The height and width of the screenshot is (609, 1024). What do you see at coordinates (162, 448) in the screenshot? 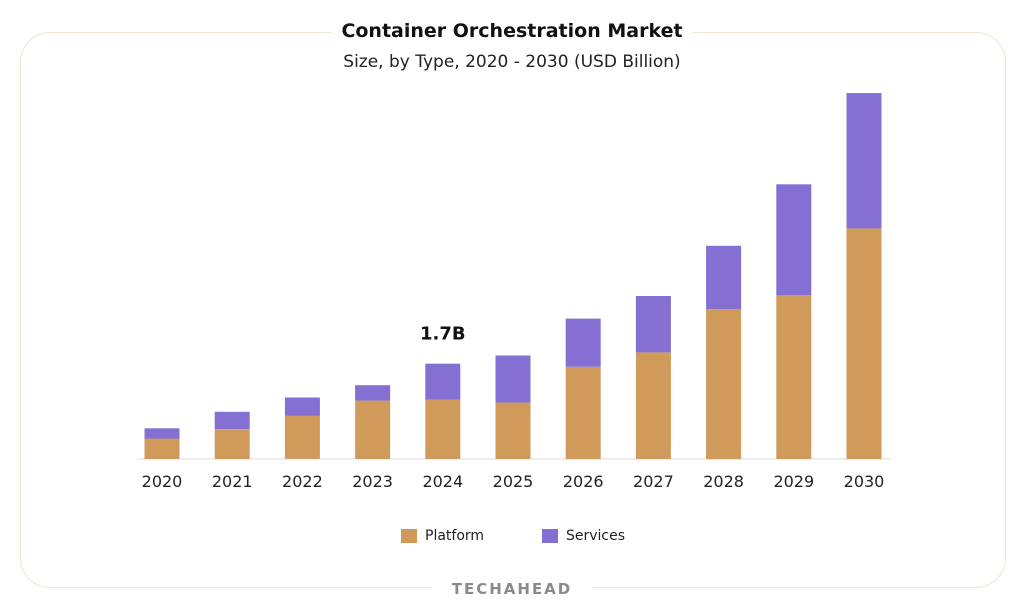
I see `bar-platform-2020` at bounding box center [162, 448].